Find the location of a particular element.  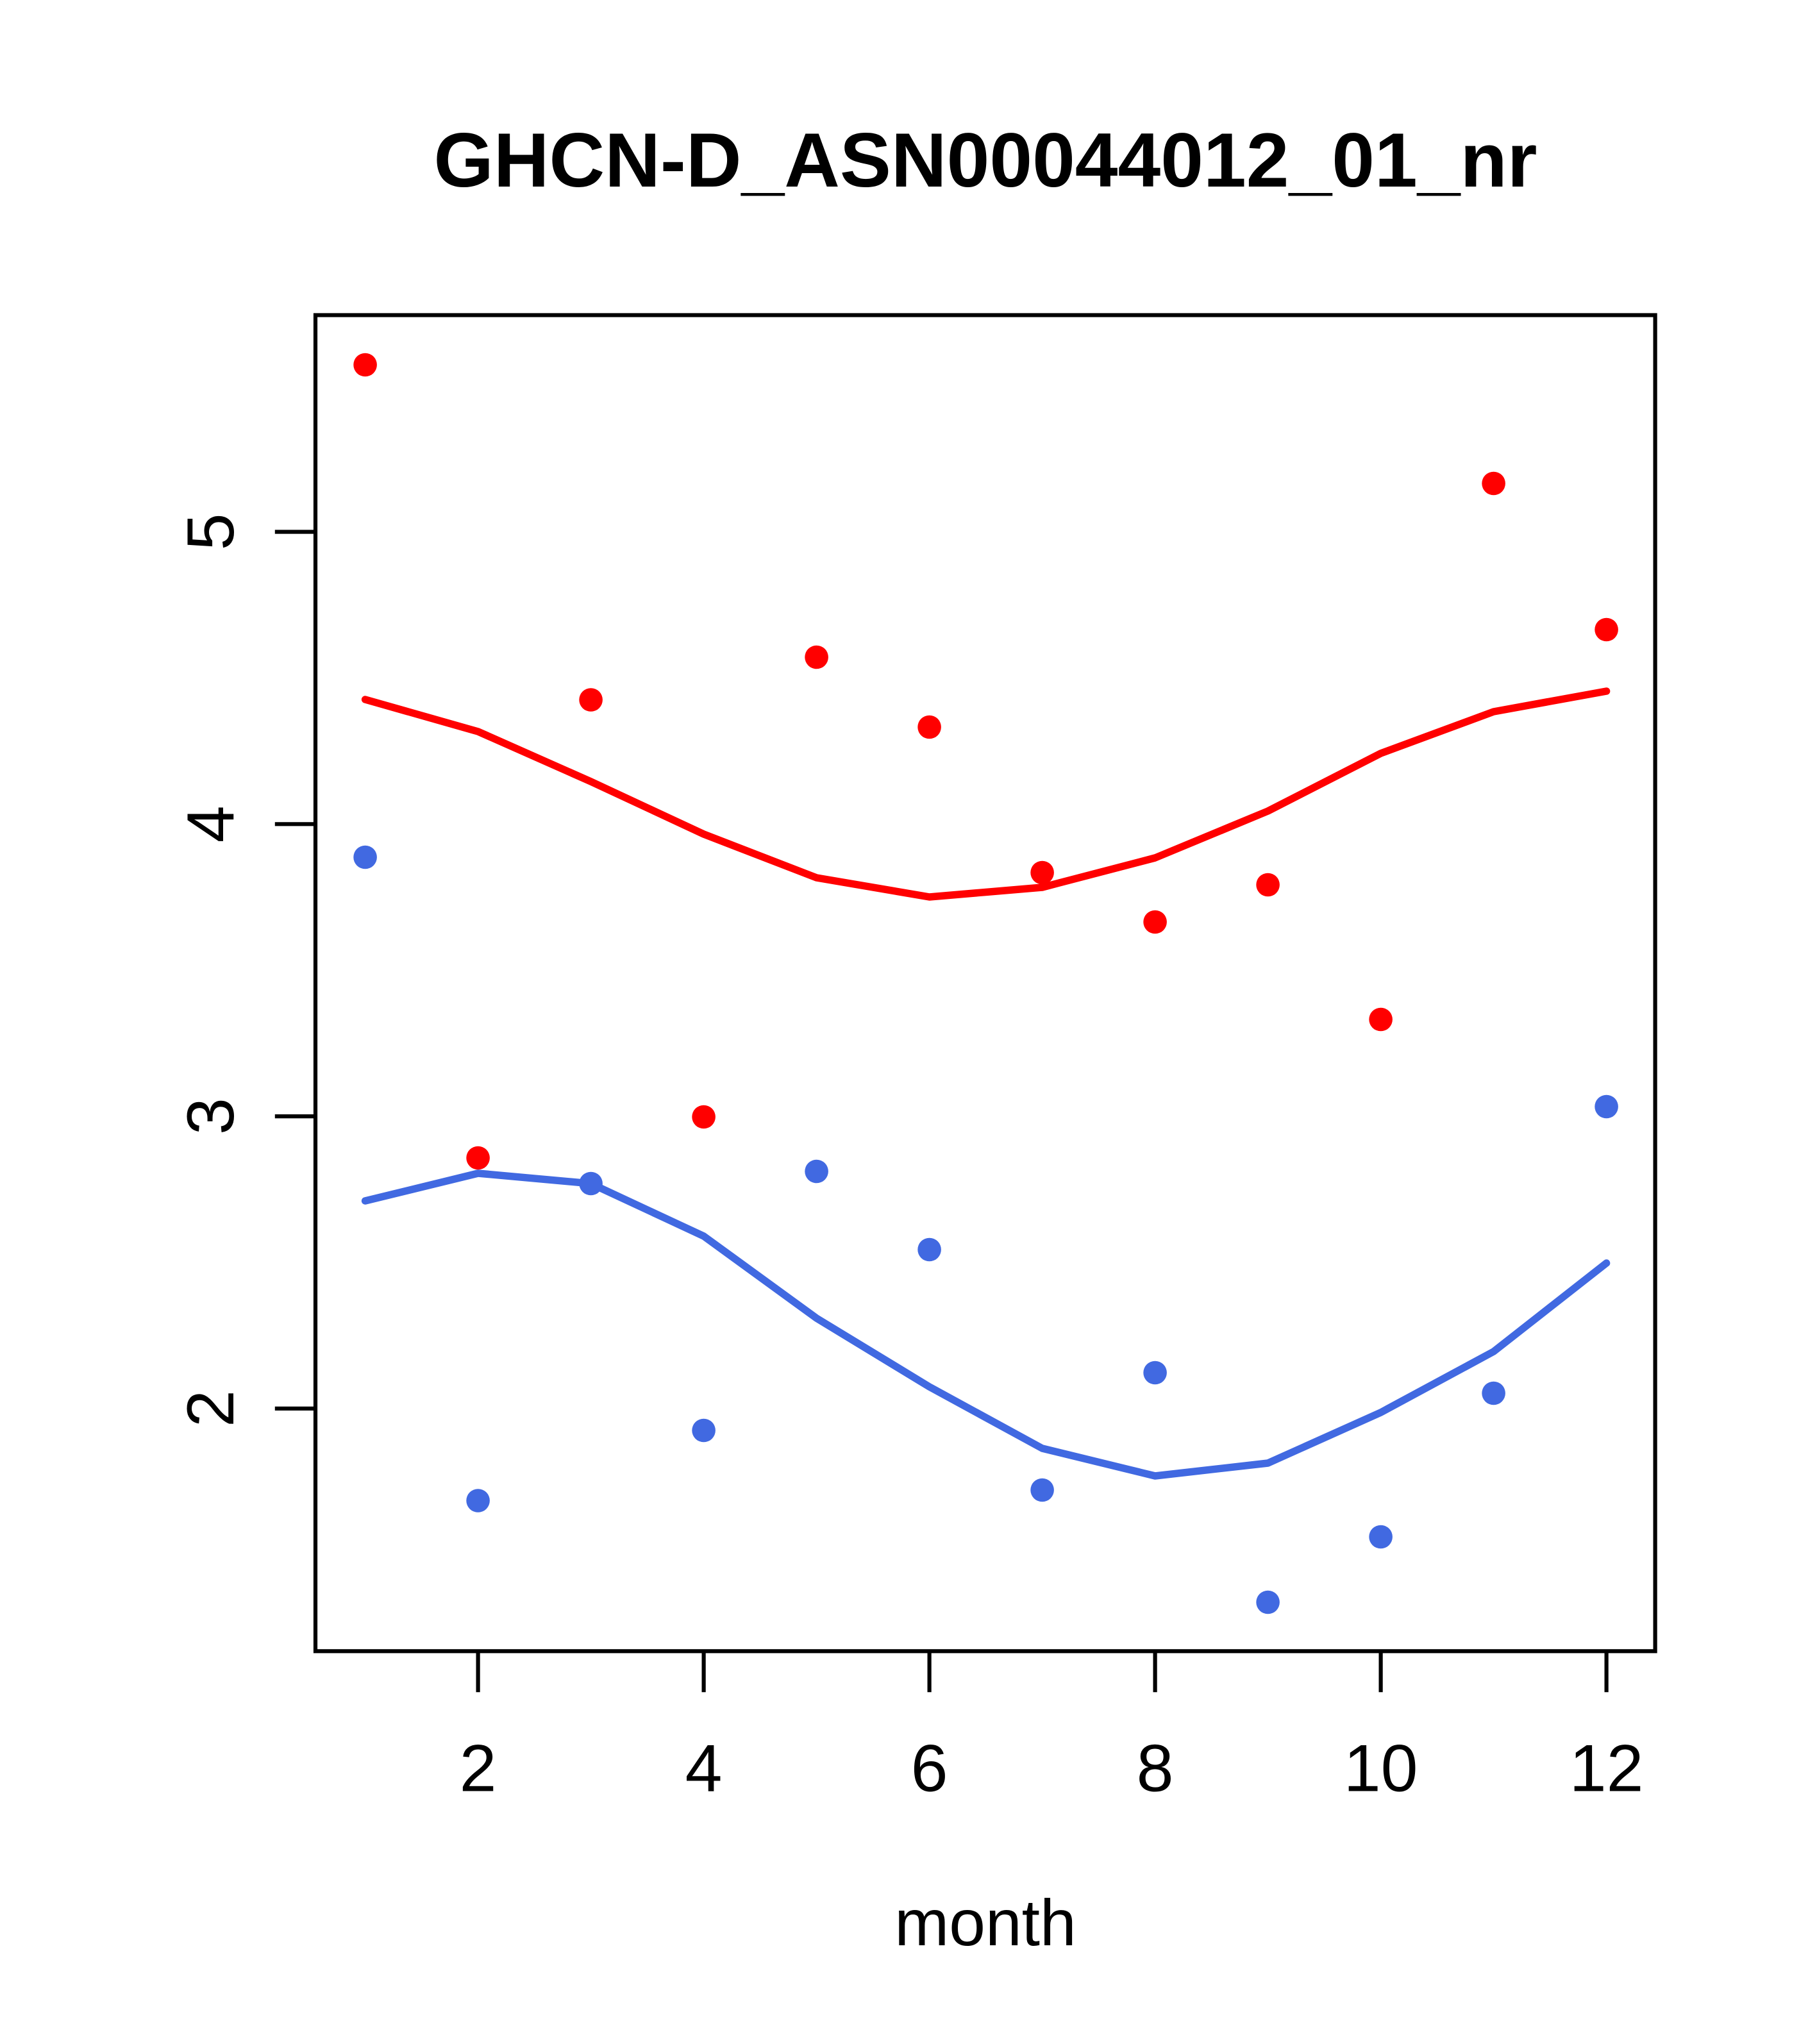

svg-text: 6 is located at coordinates (929, 1769).